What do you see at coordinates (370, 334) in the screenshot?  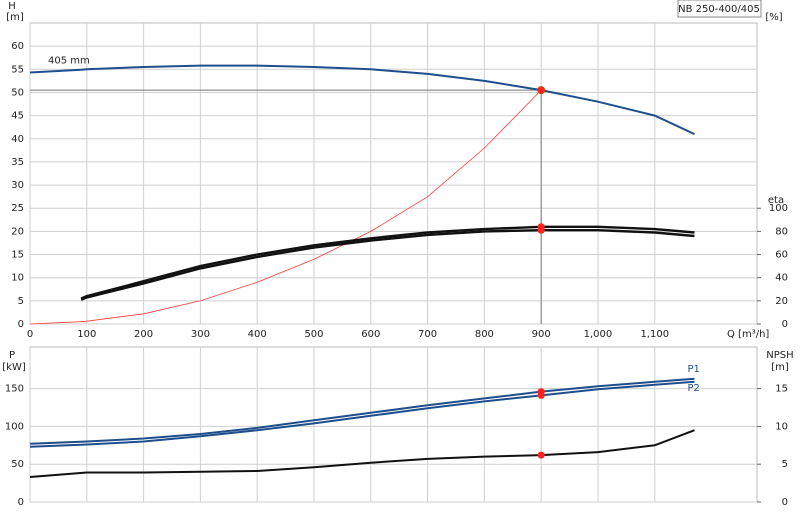 I see `x-tick-label: 600` at bounding box center [370, 334].